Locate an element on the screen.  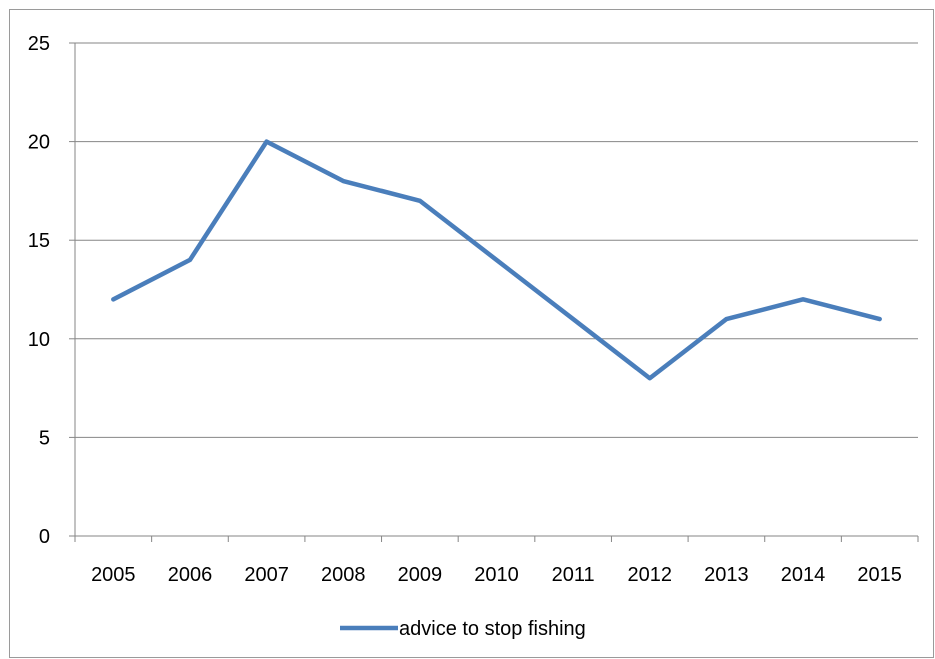
x-tick-label: 2015 is located at coordinates (879, 575).